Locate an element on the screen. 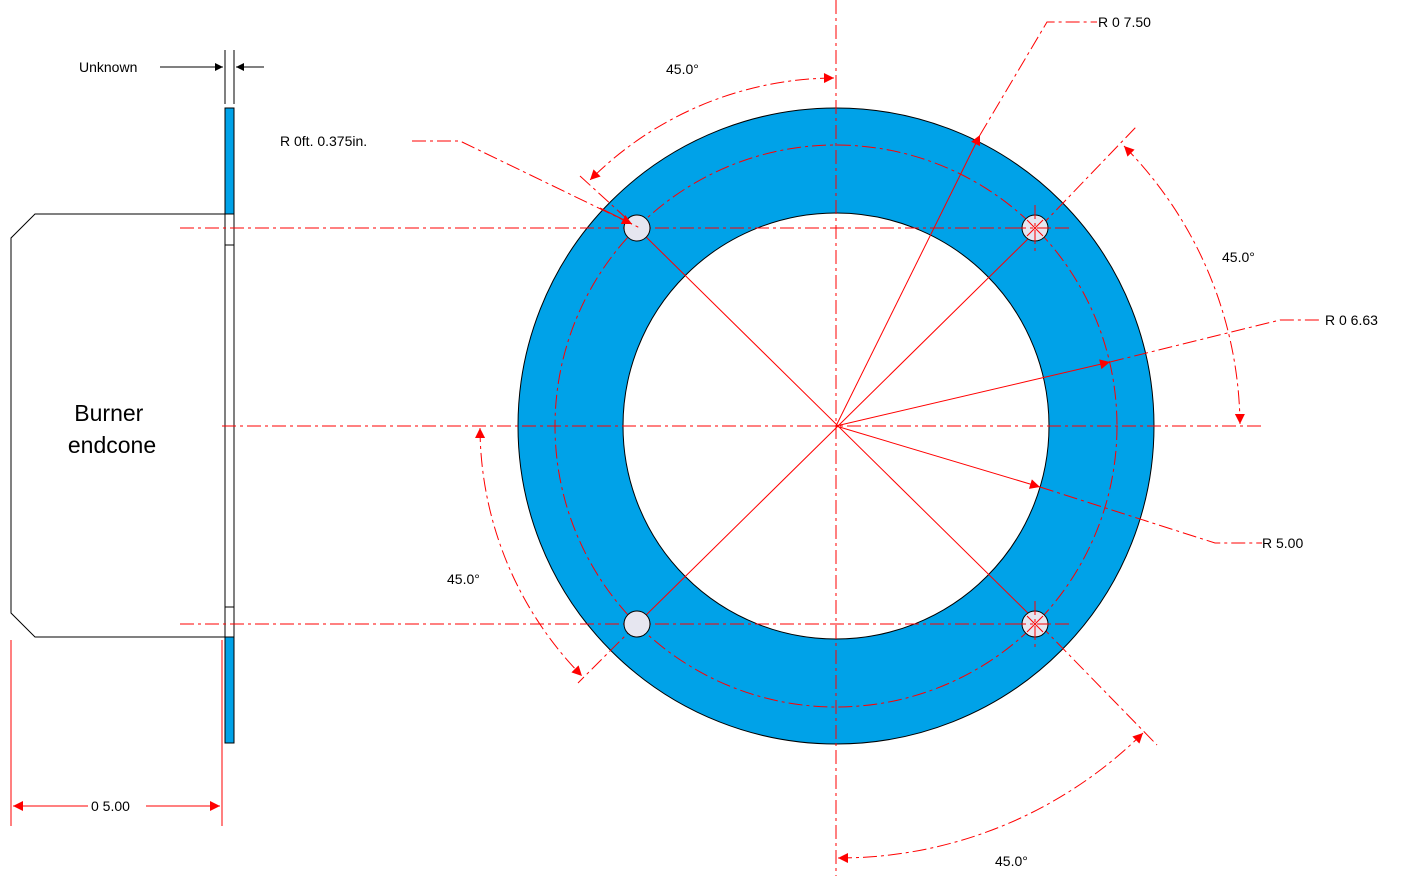 The image size is (1401, 878). hole-radius-label: R 0ft. 0.375in. is located at coordinates (323, 141).